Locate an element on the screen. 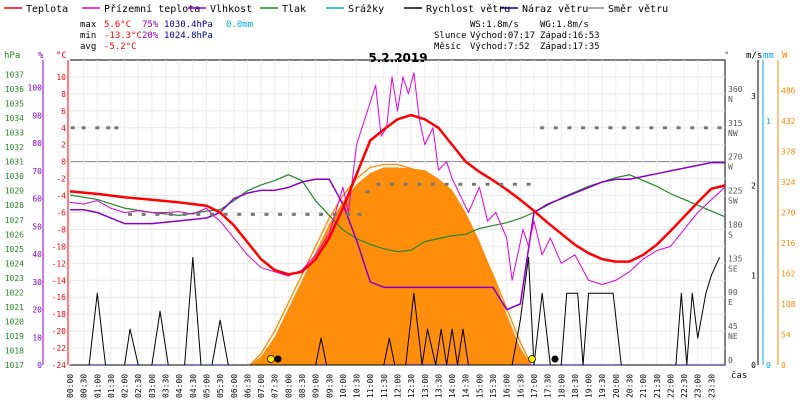 This screenshot has width=800, height=400. legend-item-vlhkost: Vlhkost is located at coordinates (220, 9).